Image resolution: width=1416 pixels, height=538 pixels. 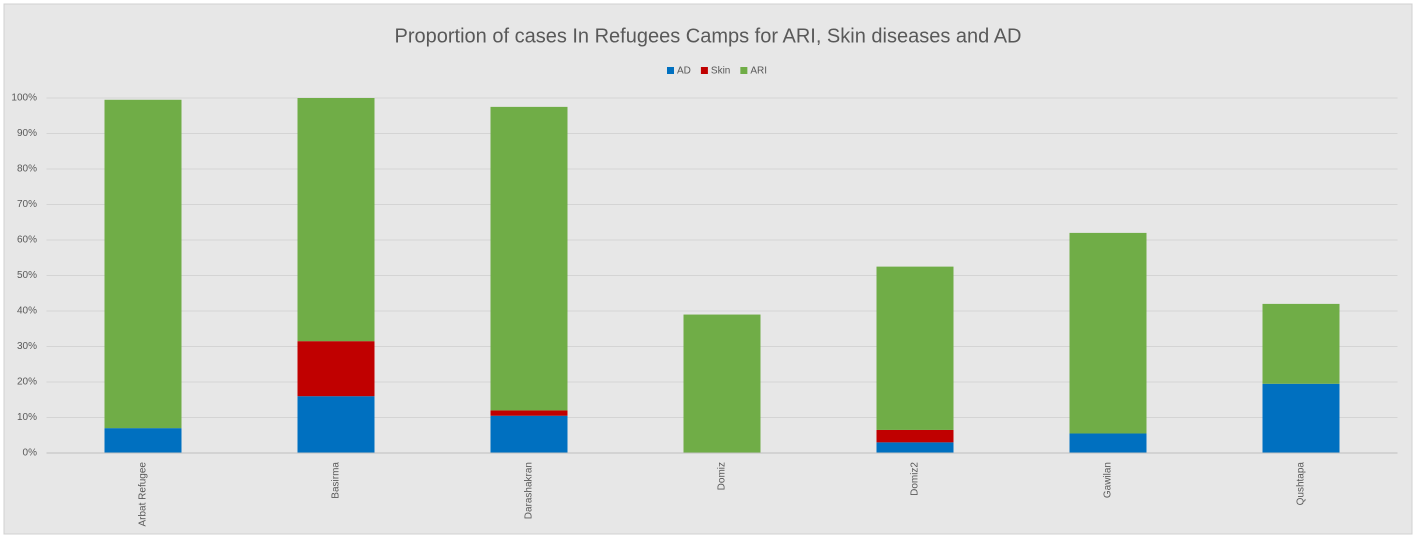 What do you see at coordinates (1301, 484) in the screenshot?
I see `x-tick-label: Qushtapa` at bounding box center [1301, 484].